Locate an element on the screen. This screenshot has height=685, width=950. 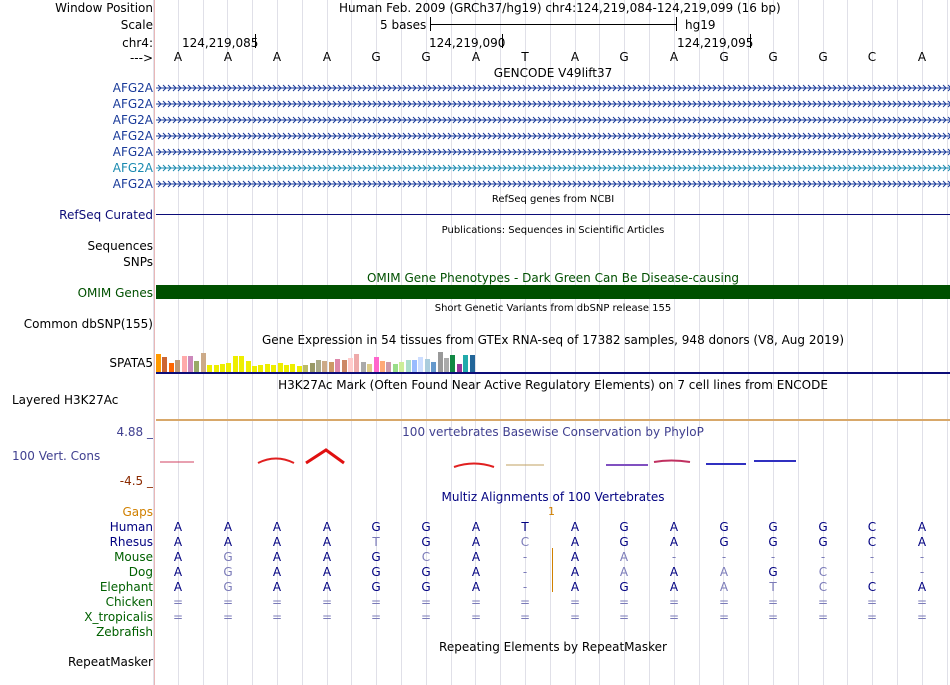
cons-label: 100 Vert. Cons is located at coordinates (56, 456).